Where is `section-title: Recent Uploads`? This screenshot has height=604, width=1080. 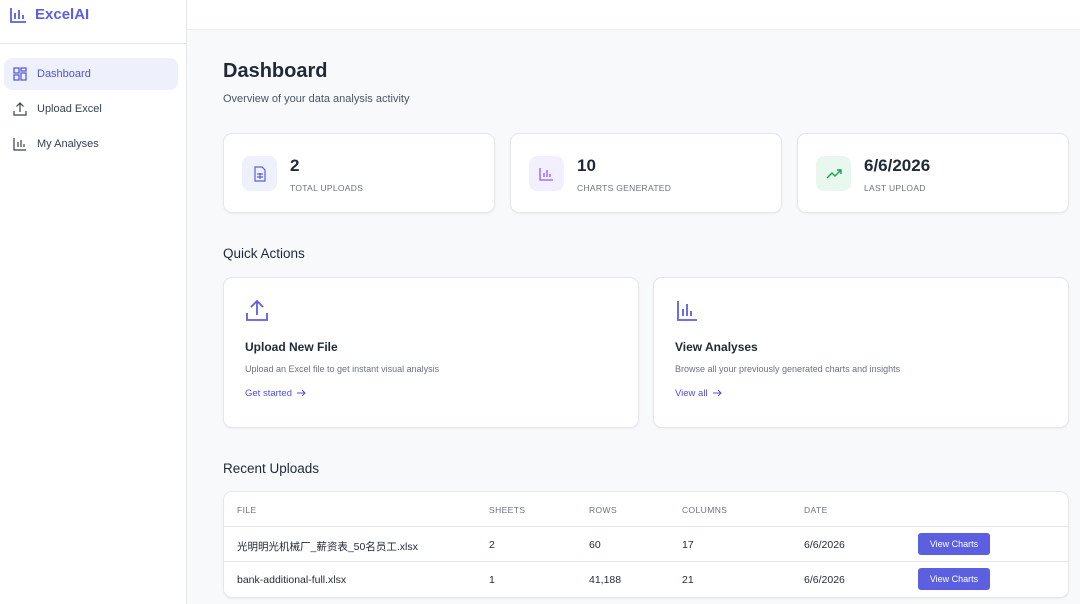 section-title: Recent Uploads is located at coordinates (271, 468).